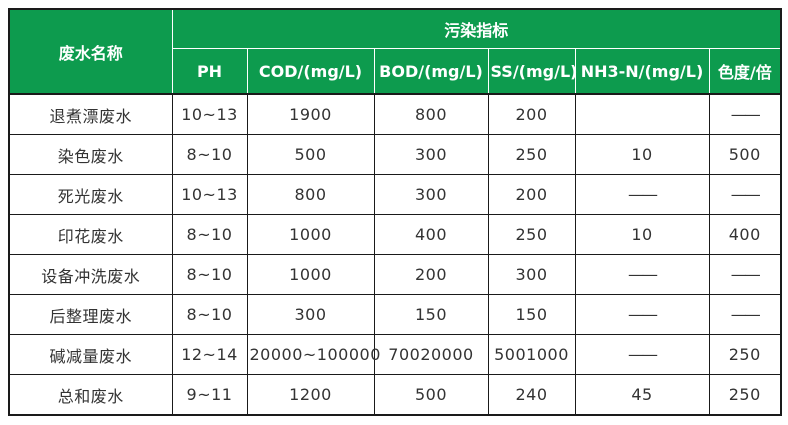 The width and height of the screenshot is (788, 425). I want to click on cell-chroma: 400, so click(745, 234).